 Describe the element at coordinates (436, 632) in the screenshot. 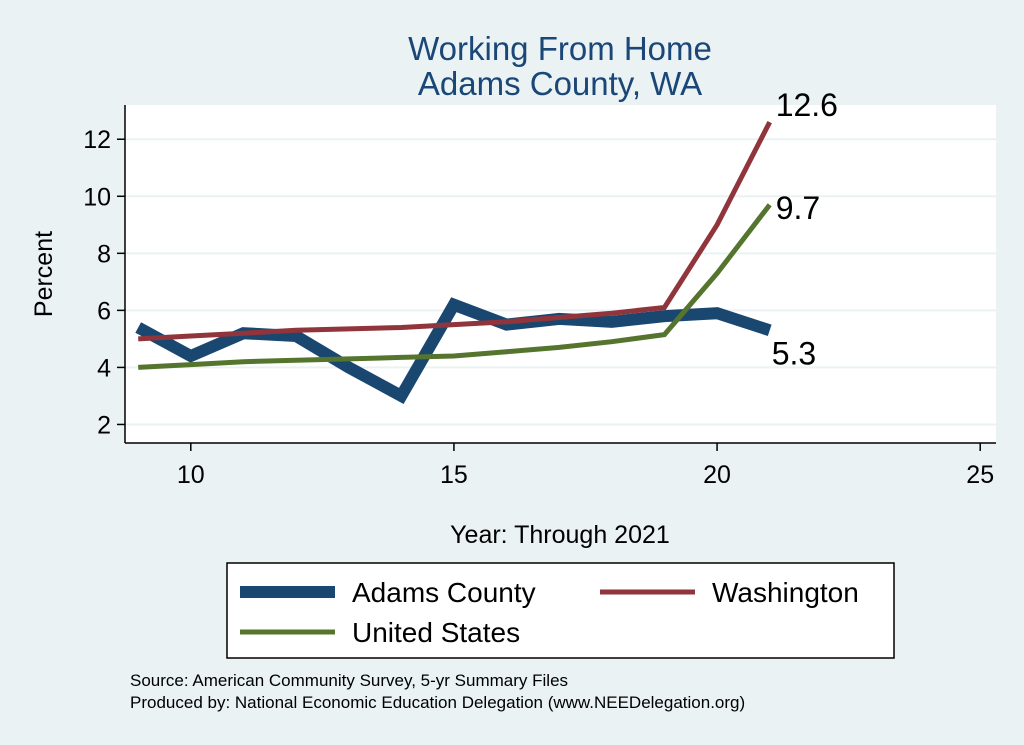

I see `legend-label-united-states: United States` at that location.